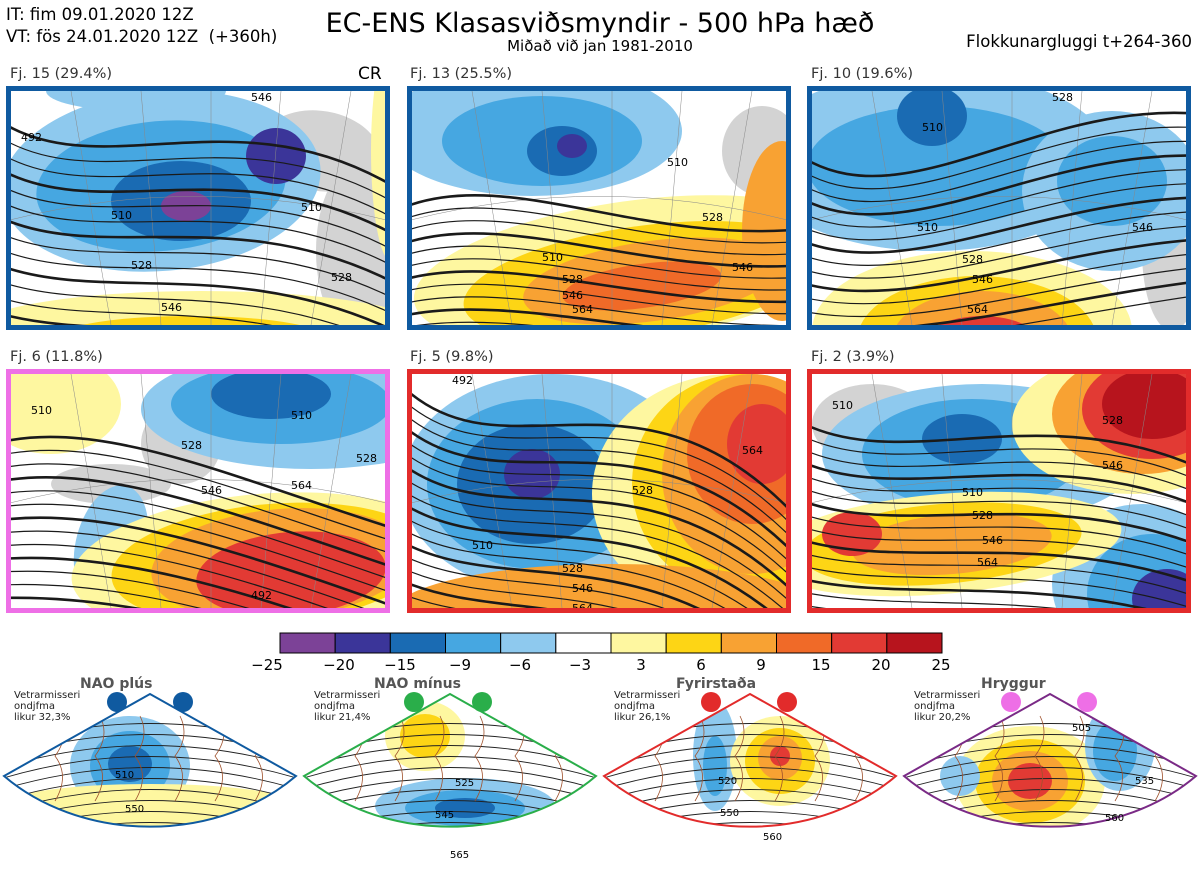 This screenshot has width=1200, height=875. Describe the element at coordinates (261, 595) in the screenshot. I see `contour-label: 492` at that location.